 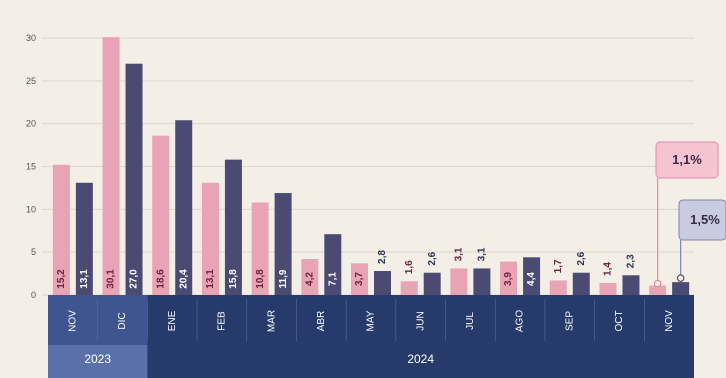 What do you see at coordinates (172, 320) in the screenshot?
I see `month-label: ENE` at bounding box center [172, 320].